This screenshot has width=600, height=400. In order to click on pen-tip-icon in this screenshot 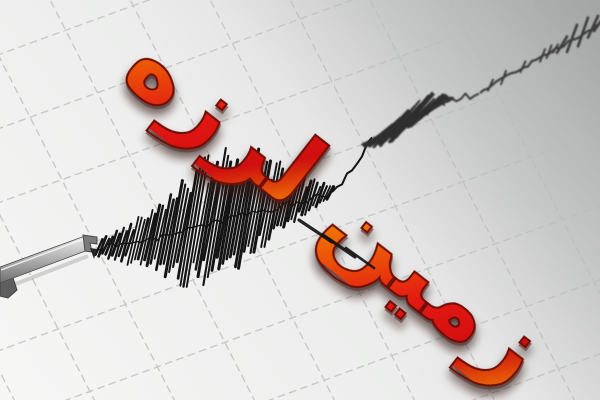, I will do `click(93, 253)`.